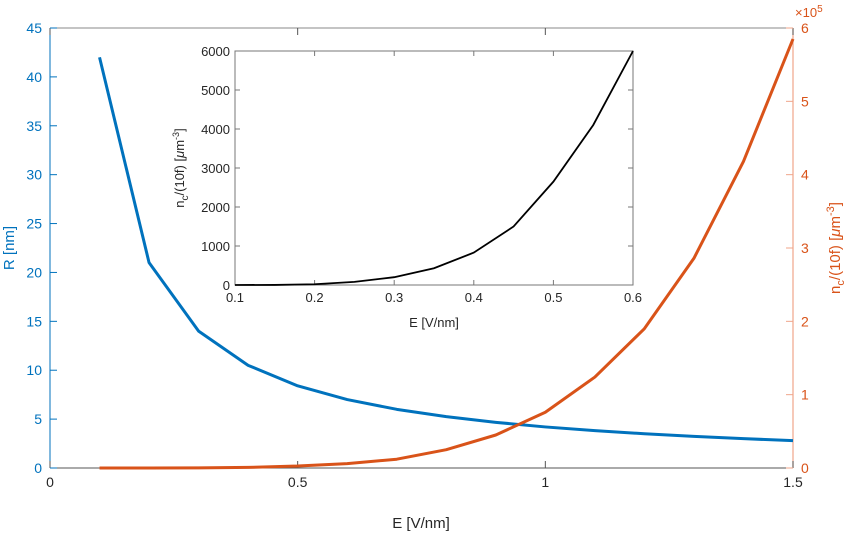  What do you see at coordinates (298, 482) in the screenshot?
I see `x-tick-label: 0.5` at bounding box center [298, 482].